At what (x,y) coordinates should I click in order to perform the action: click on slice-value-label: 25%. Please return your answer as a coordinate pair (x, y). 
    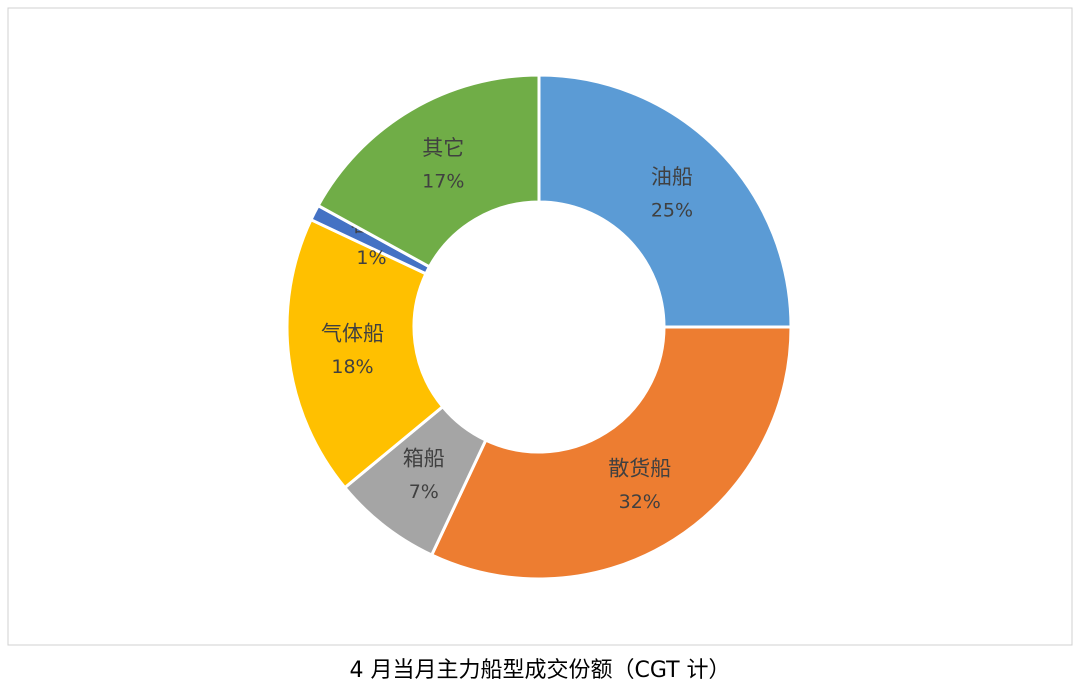
    Looking at the image, I should click on (672, 211).